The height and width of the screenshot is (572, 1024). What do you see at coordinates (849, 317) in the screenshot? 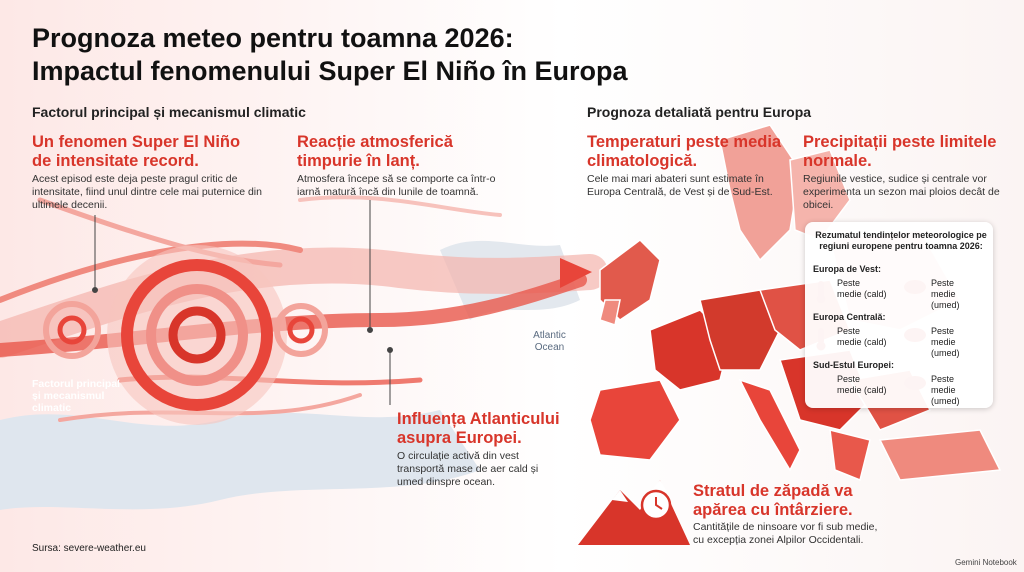
I see `region-name: Europa Centrală:` at bounding box center [849, 317].